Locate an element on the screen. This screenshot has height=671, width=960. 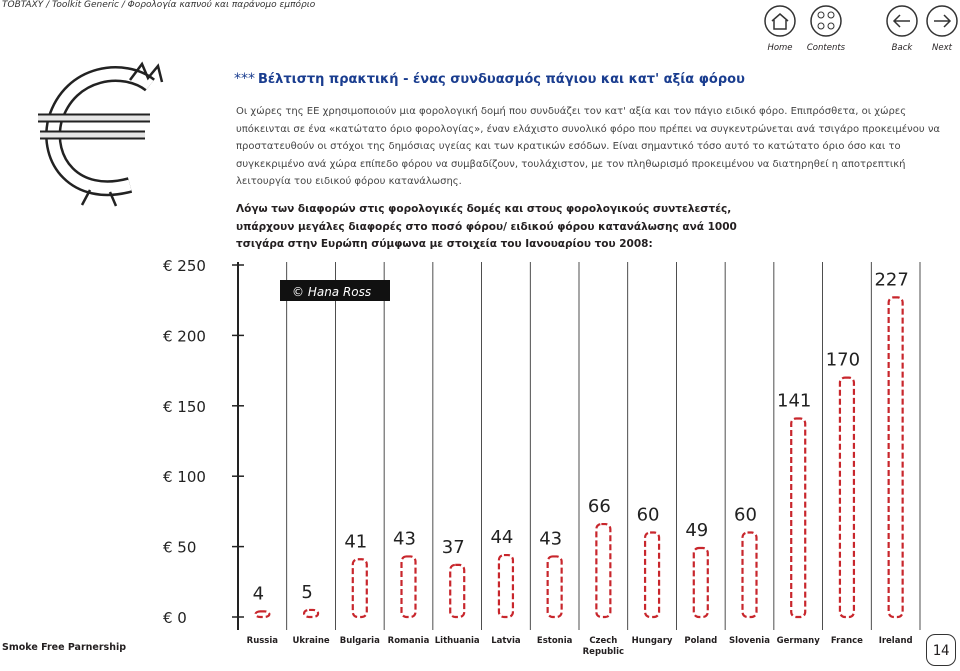
y-tick-label: € 100 is located at coordinates (184, 477).